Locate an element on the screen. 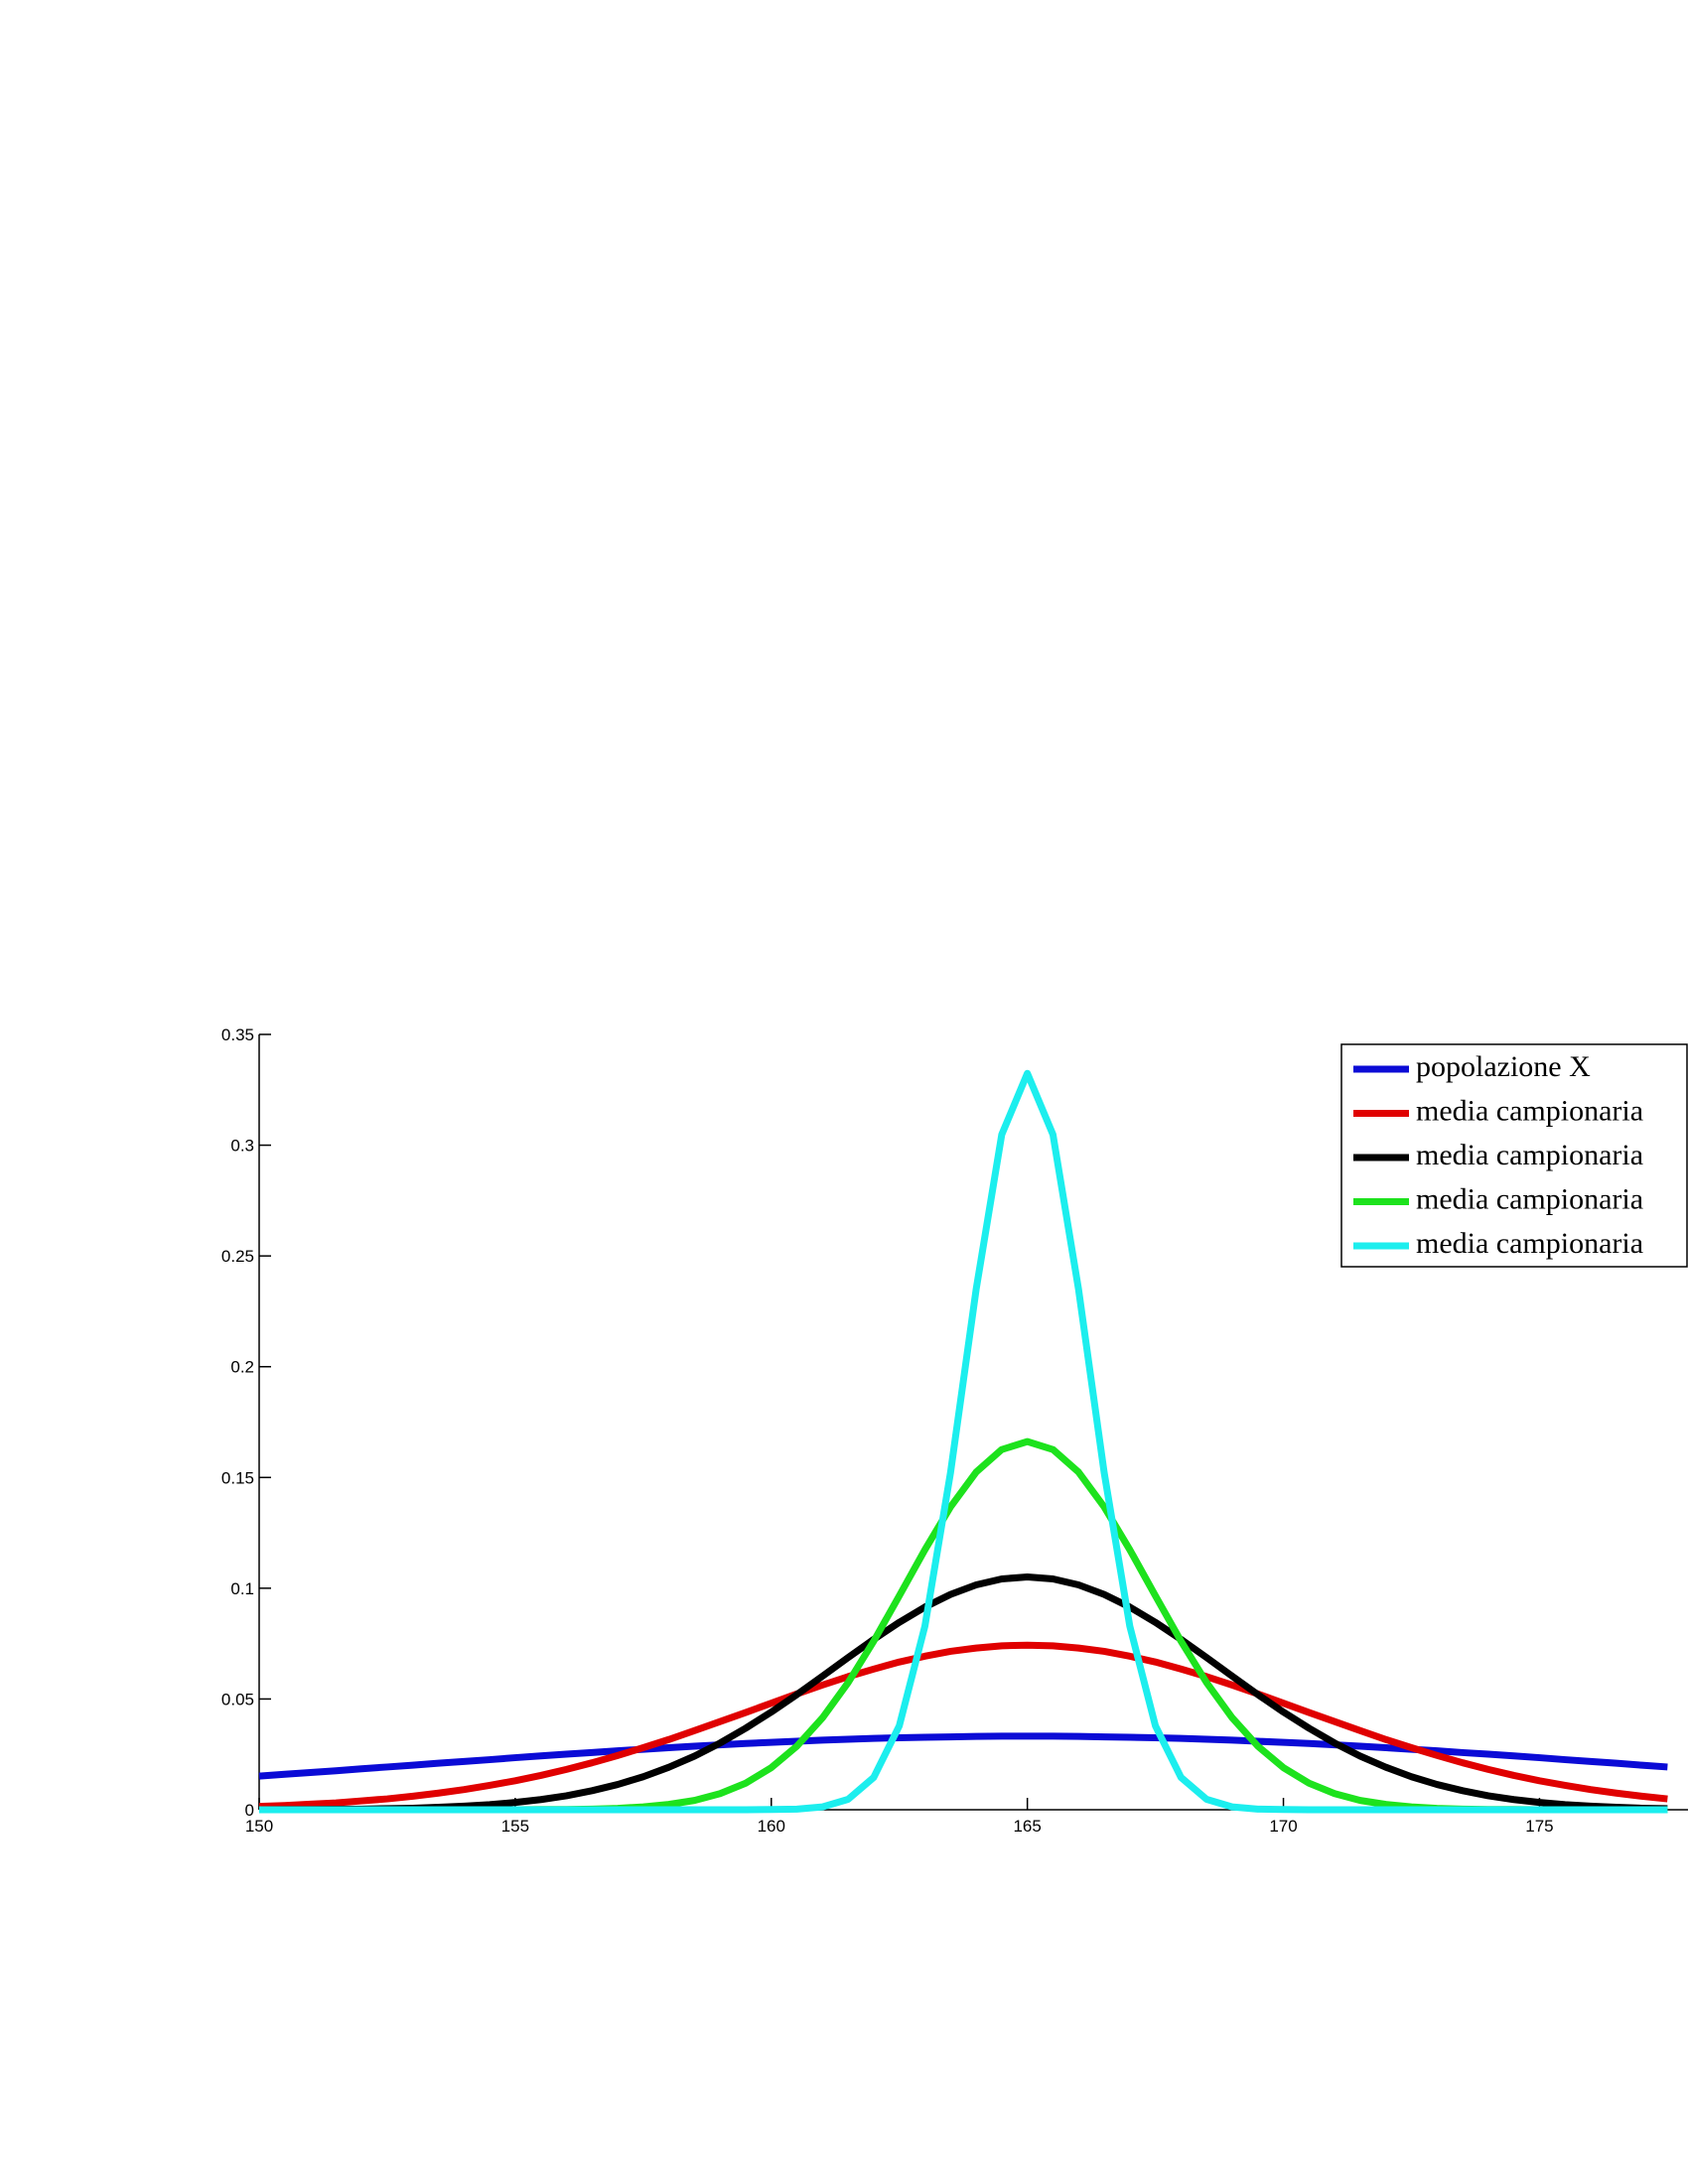 This screenshot has height=2184, width=1688. y-tick-label: 0.15 is located at coordinates (237, 1477).